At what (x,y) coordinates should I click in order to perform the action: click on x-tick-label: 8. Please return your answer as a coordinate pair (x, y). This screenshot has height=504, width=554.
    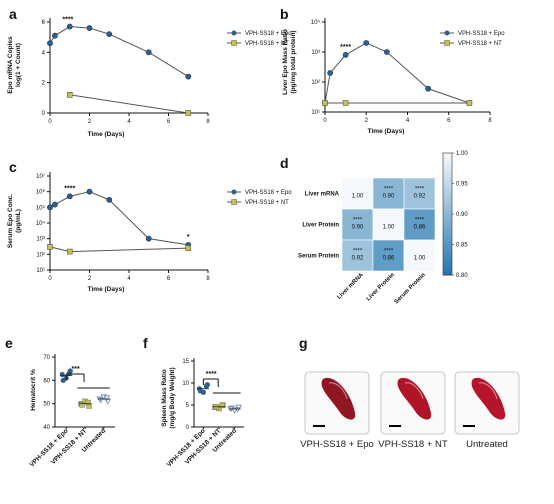
    Looking at the image, I should click on (490, 121).